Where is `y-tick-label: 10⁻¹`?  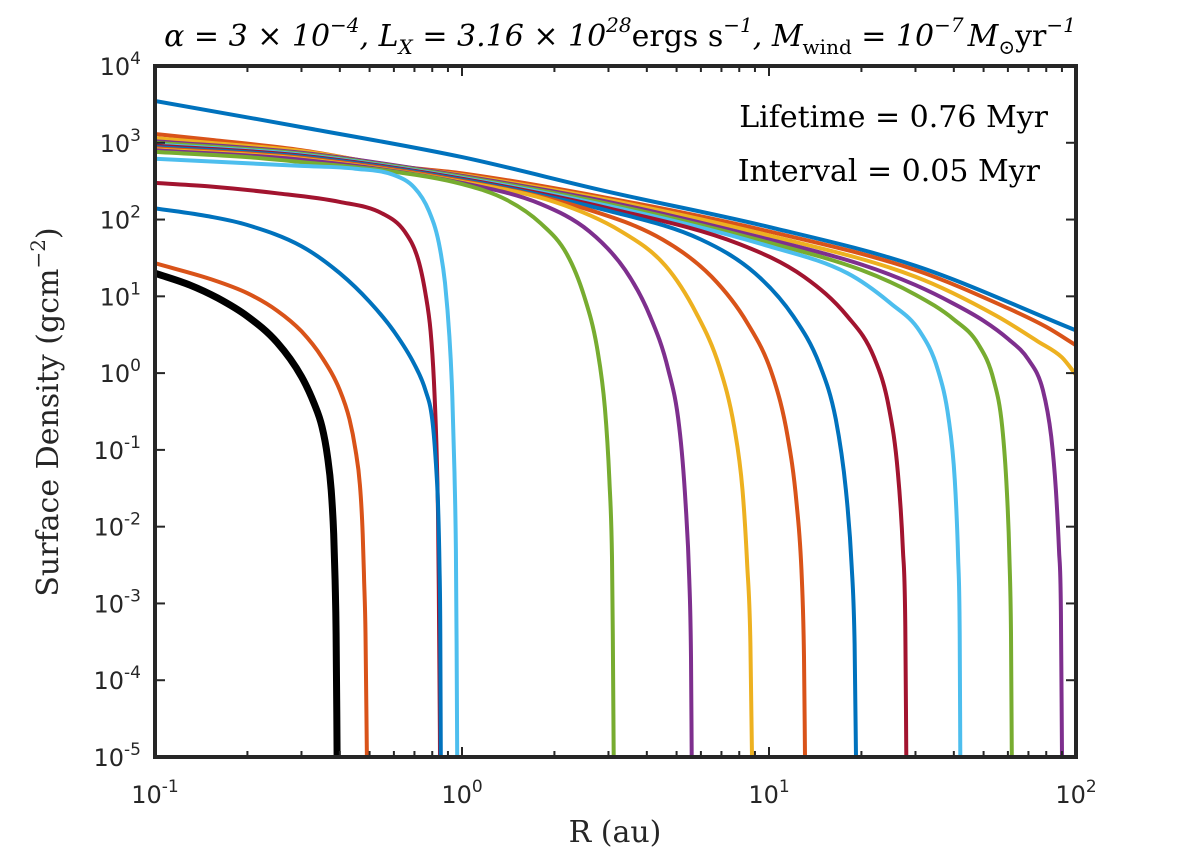 y-tick-label: 10⁻¹ is located at coordinates (118, 449).